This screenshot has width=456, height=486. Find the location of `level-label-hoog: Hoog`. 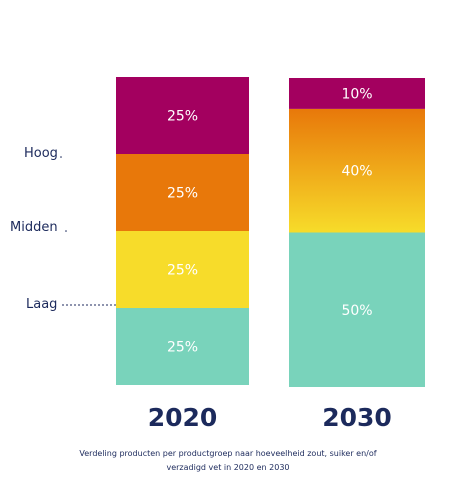

level-label-hoog: Hoog is located at coordinates (41, 153).